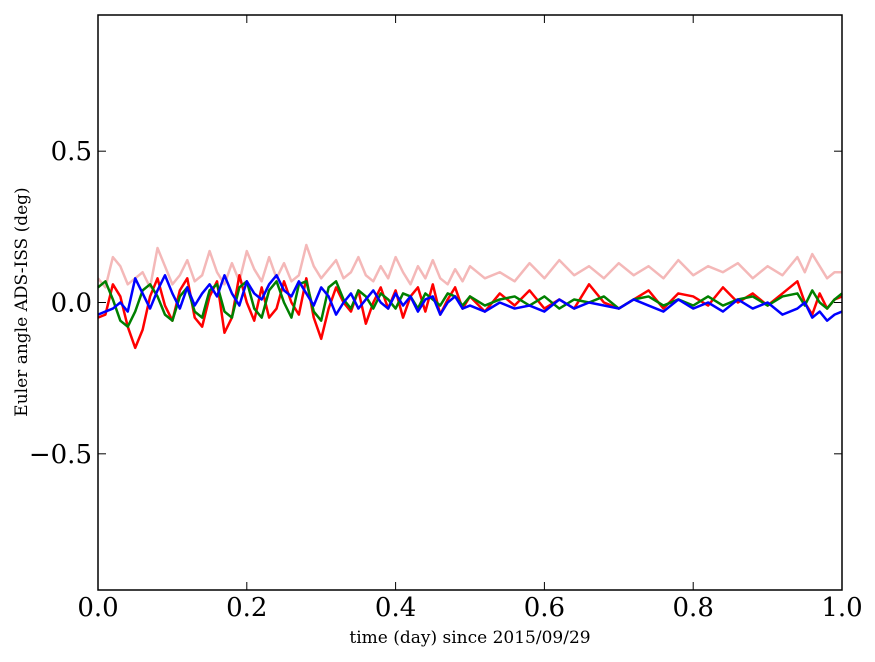 The height and width of the screenshot is (662, 875). I want to click on x-tick-label-1: 0.2, so click(246, 608).